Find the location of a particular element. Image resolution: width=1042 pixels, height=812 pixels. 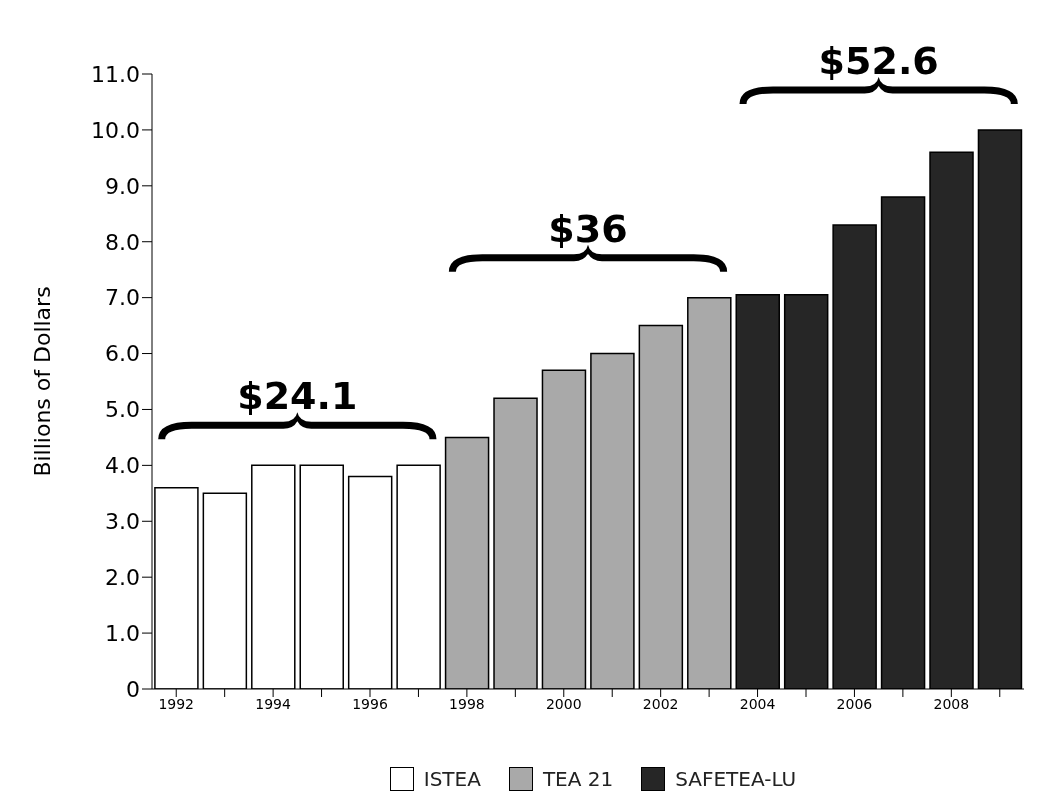

y-tick-label: 11.0 is located at coordinates (115, 74).